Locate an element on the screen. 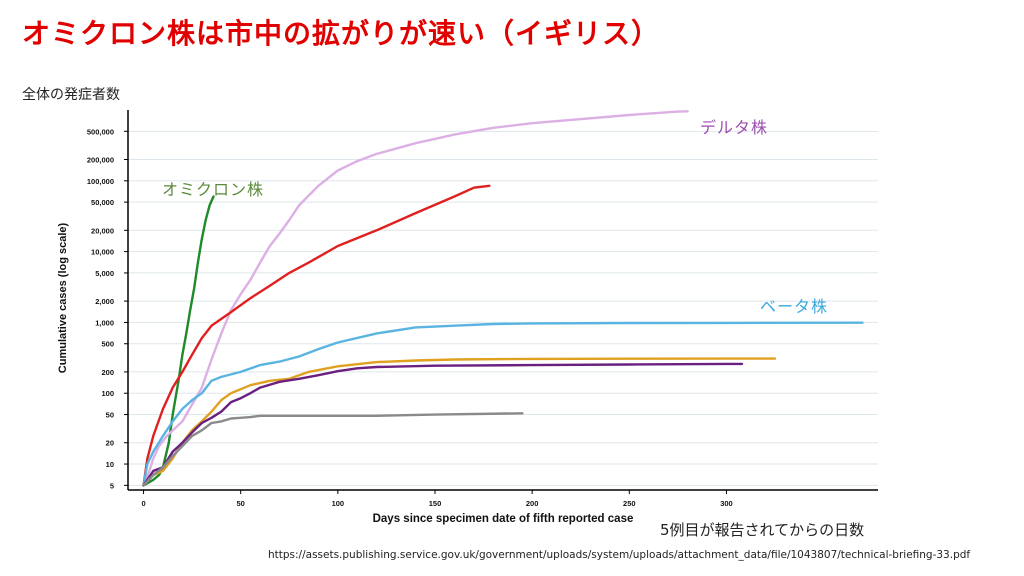 This screenshot has width=1024, height=576. series-line-gamma is located at coordinates (459, 422).